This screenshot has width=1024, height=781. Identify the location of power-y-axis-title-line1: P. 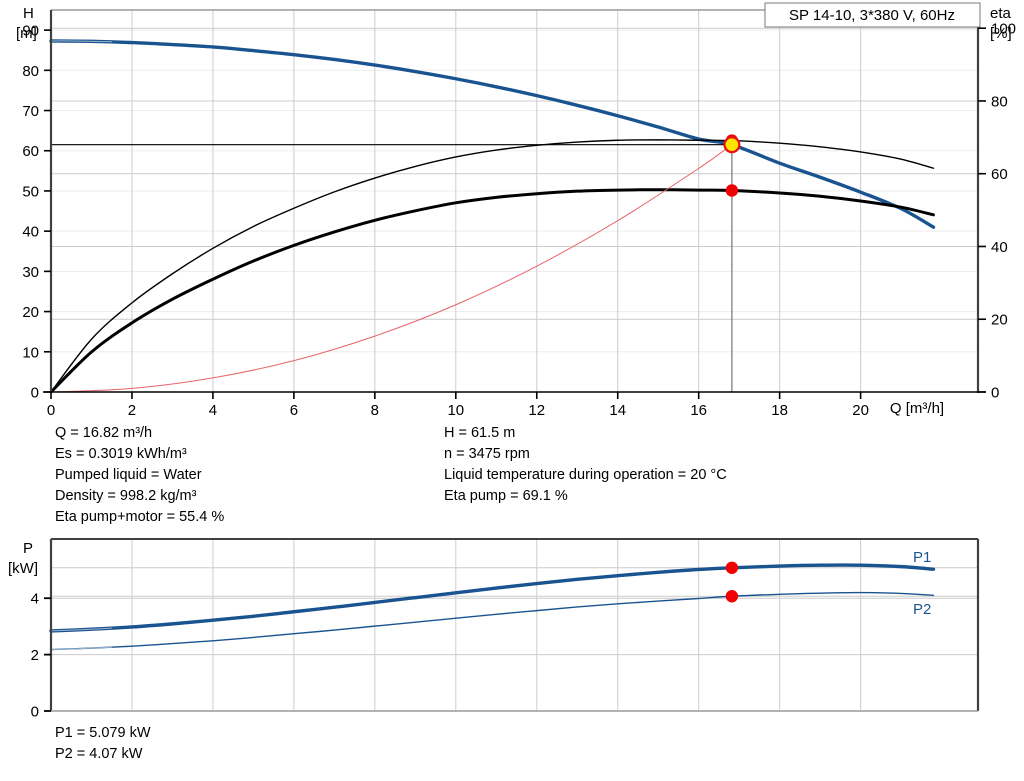
(28, 548).